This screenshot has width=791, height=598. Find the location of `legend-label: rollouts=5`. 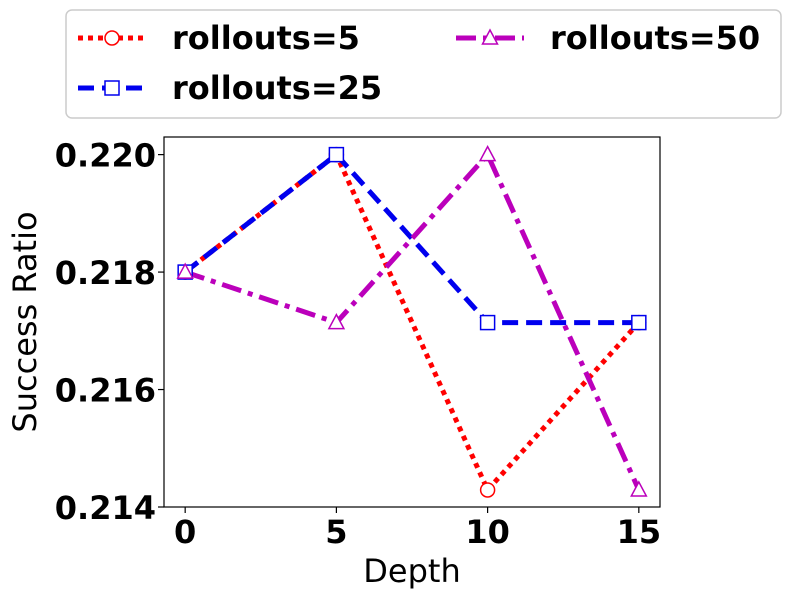

legend-label: rollouts=5 is located at coordinates (266, 38).